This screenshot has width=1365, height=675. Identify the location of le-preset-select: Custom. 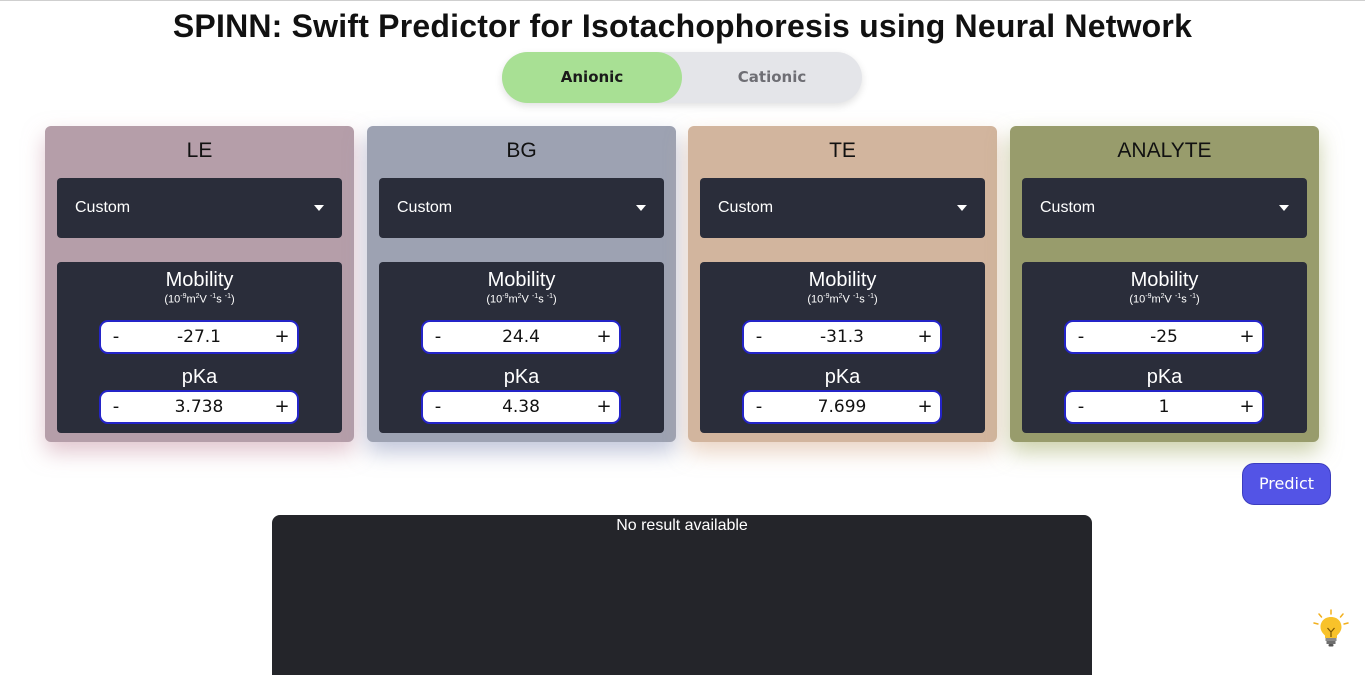
(199, 208).